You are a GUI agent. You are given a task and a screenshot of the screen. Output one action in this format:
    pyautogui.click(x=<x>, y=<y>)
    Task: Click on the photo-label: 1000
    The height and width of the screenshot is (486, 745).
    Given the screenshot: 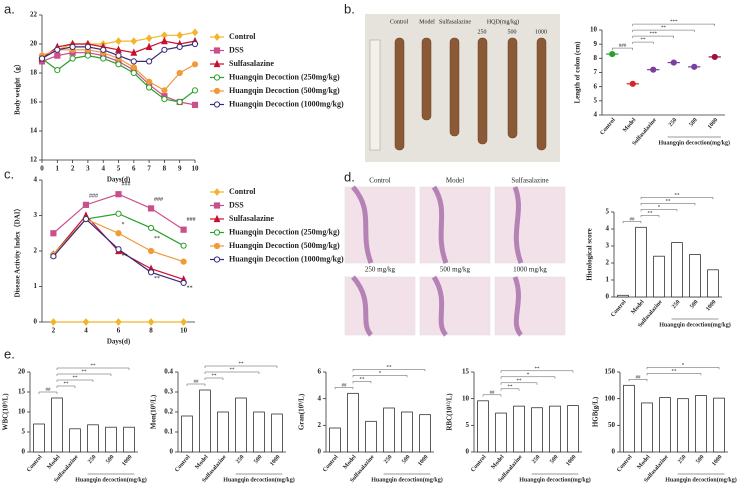 What is the action you would take?
    pyautogui.click(x=541, y=32)
    